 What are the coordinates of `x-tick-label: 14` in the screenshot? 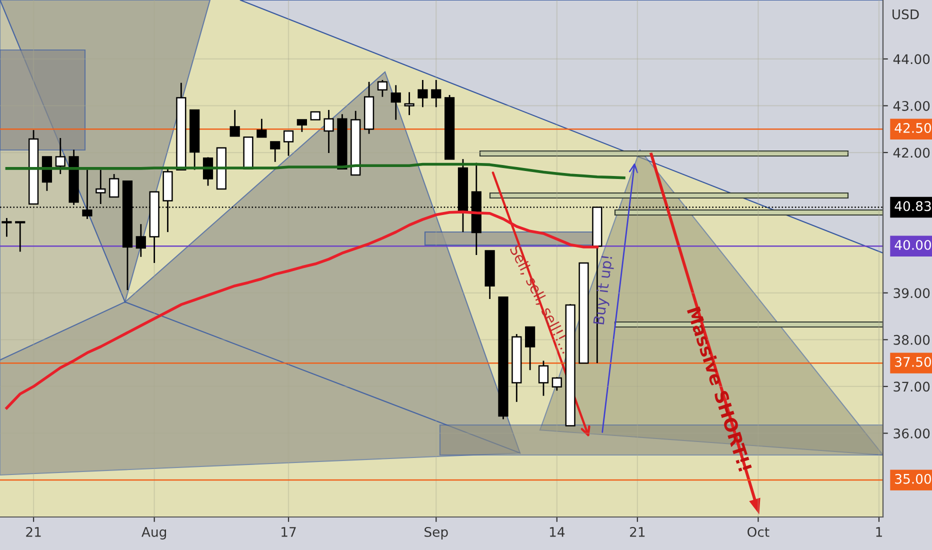 It's located at (557, 532).